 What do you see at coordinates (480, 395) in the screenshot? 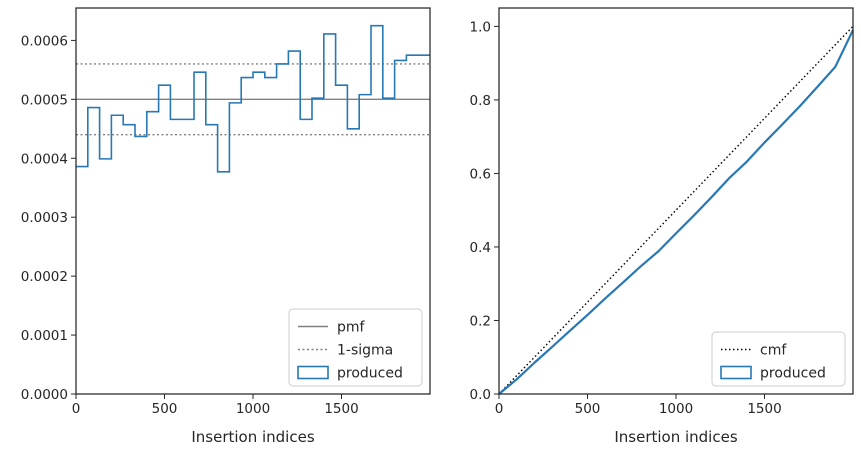
I see `y-tick-label: 0.0` at bounding box center [480, 395].